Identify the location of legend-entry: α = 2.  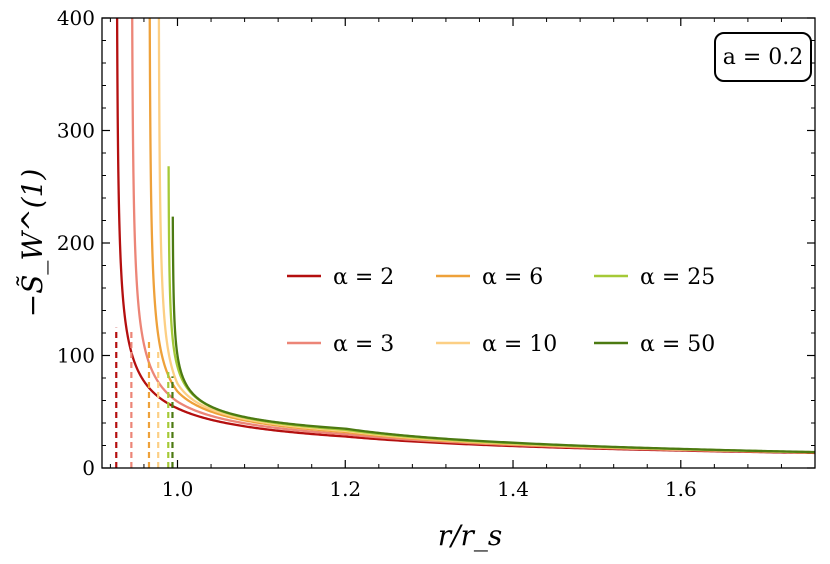
(340, 277).